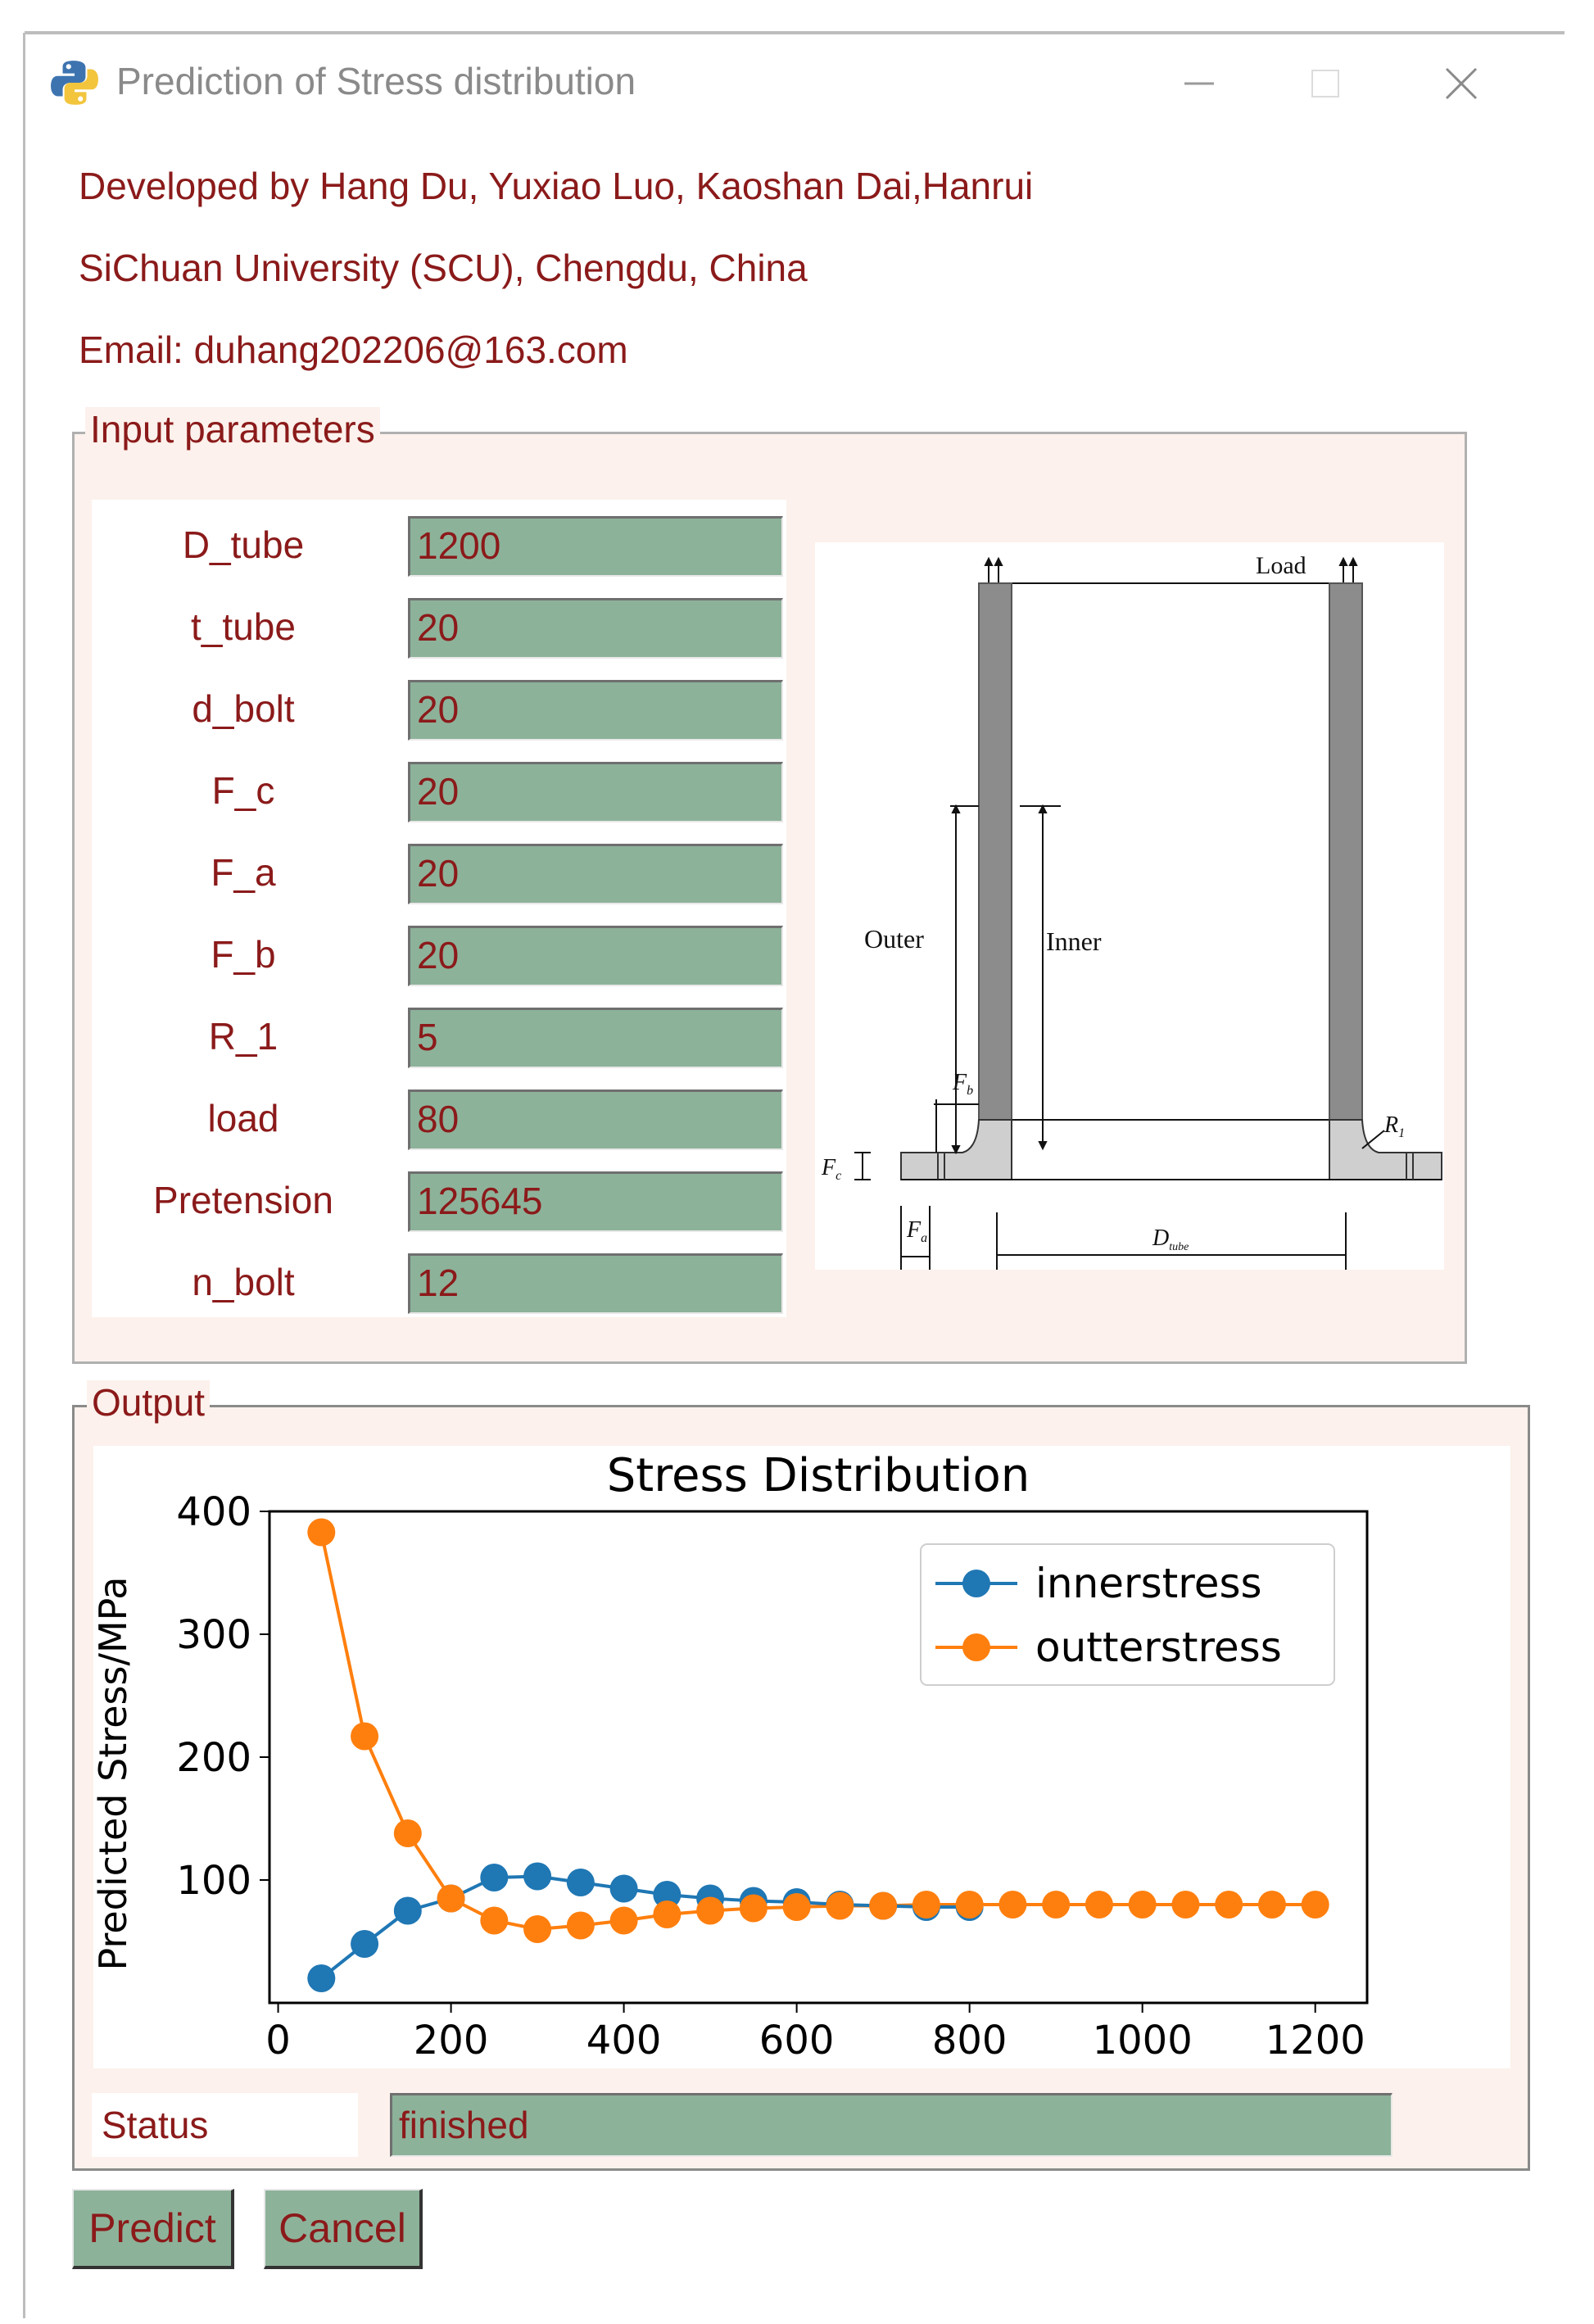  Describe the element at coordinates (1158, 1647) in the screenshot. I see `legend-label-outterstress: outterstress` at that location.